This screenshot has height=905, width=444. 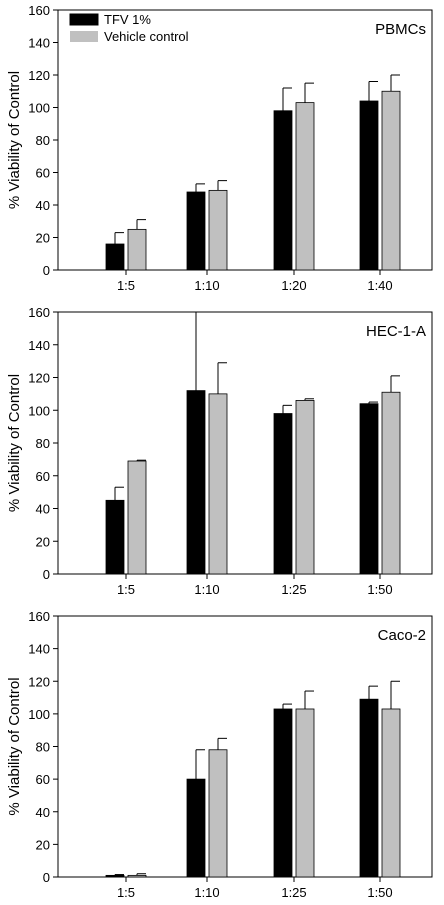 I want to click on x-tick-label: 1:40, so click(x=379, y=285).